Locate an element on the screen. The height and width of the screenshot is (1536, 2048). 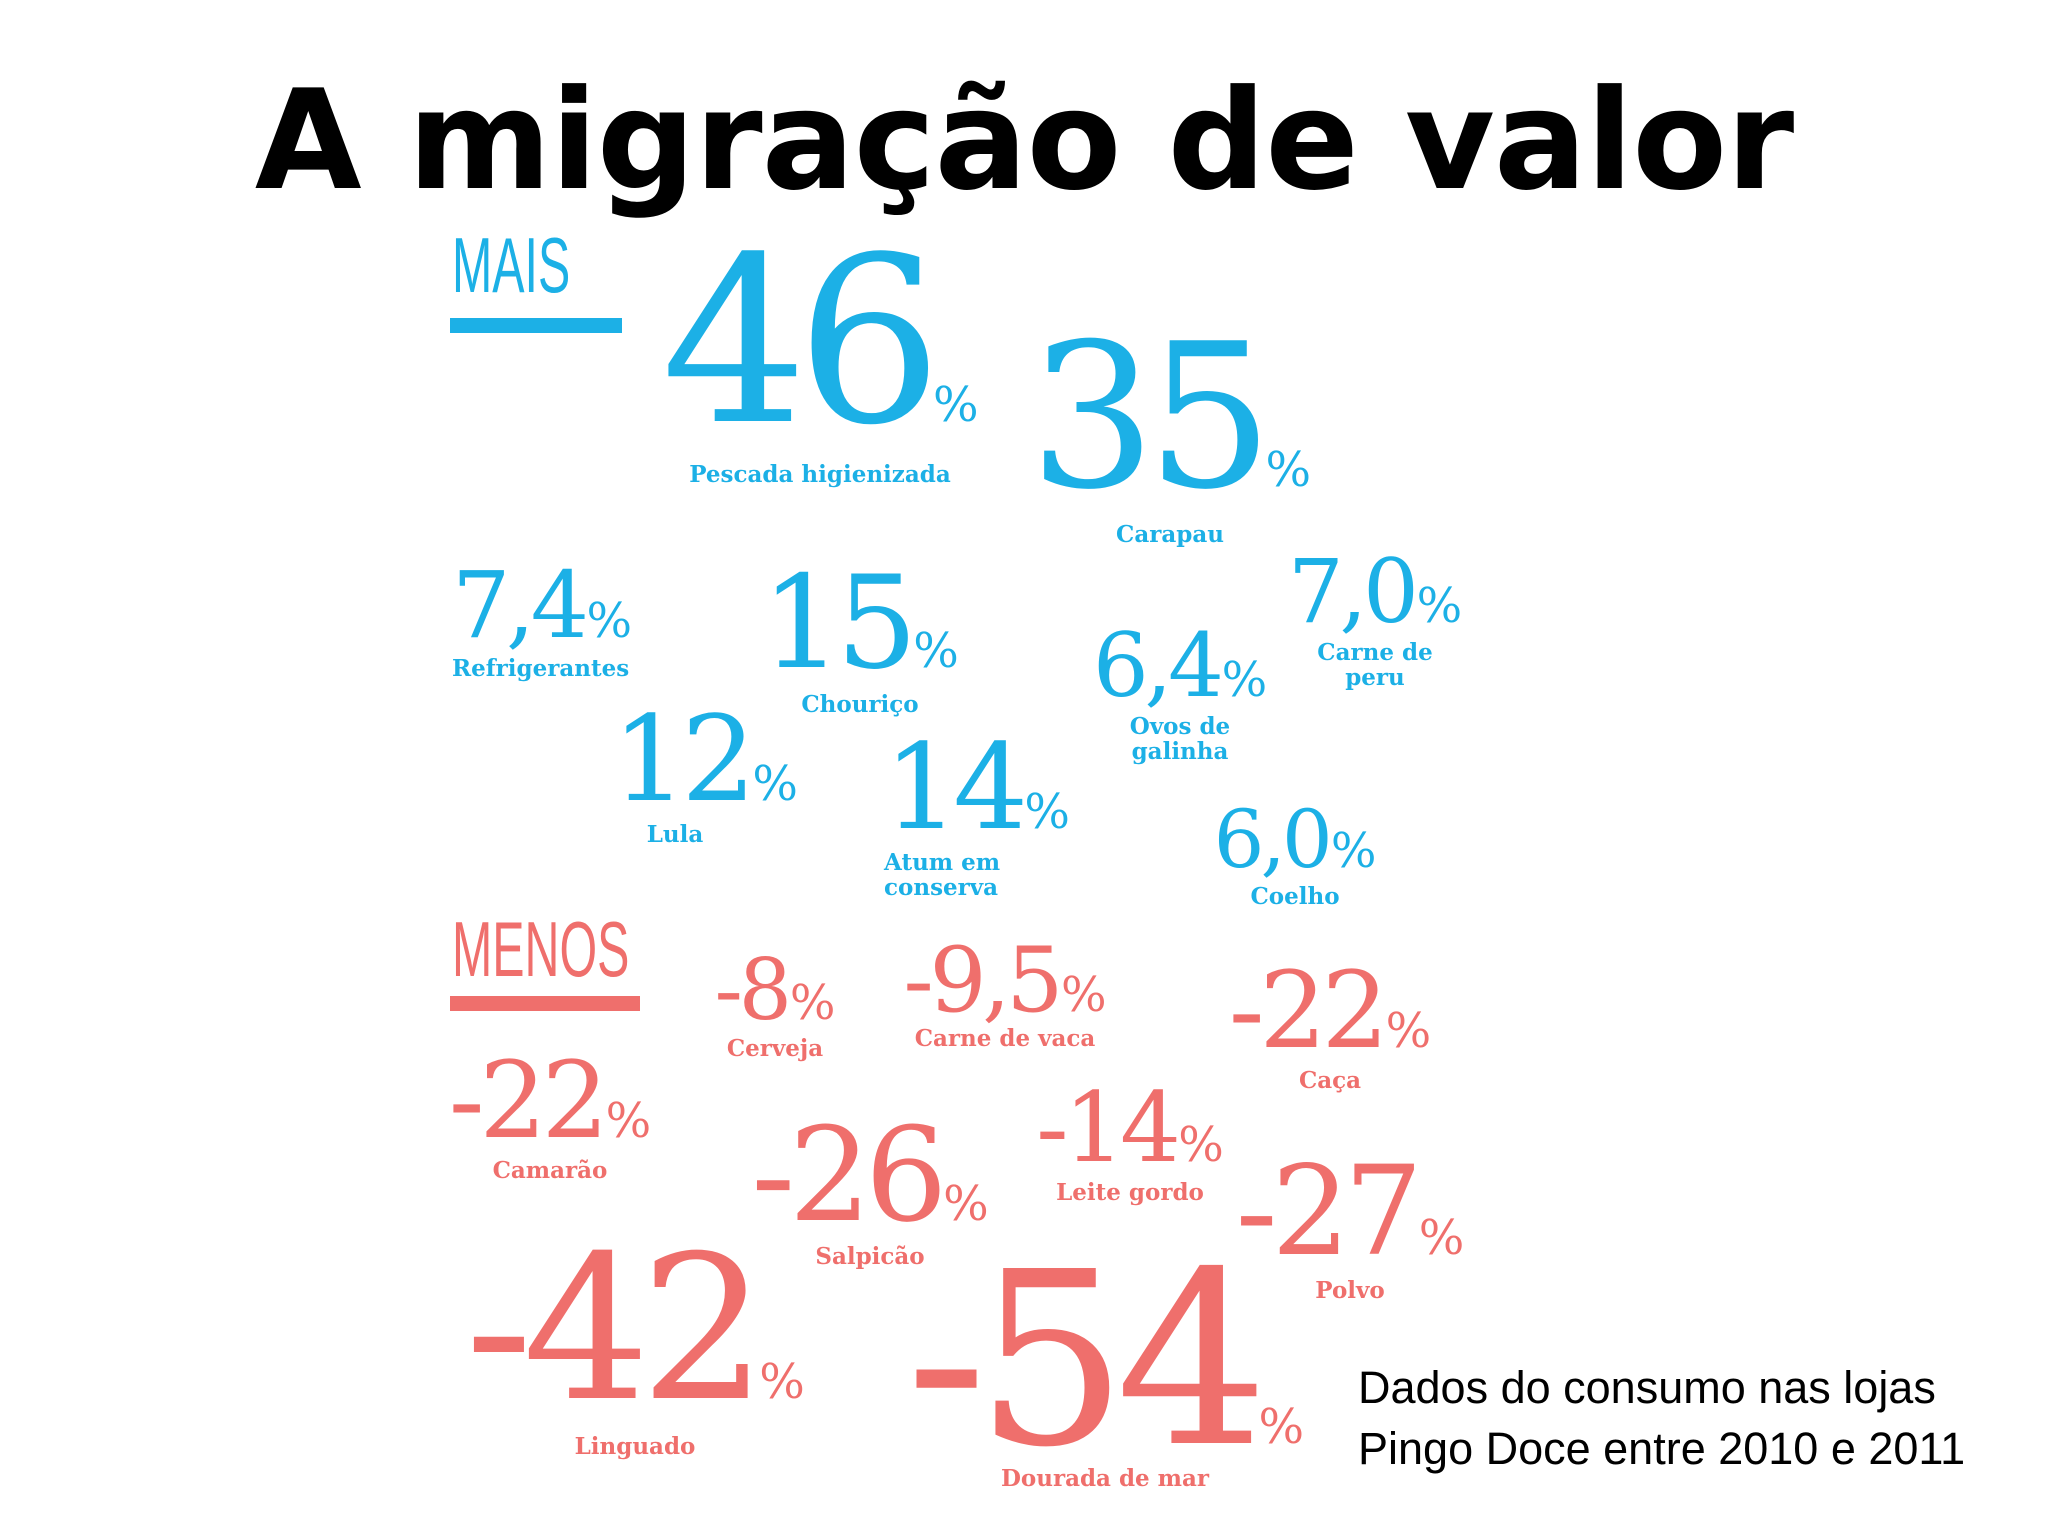
stat-label: Salpicão is located at coordinates (870, 1256).